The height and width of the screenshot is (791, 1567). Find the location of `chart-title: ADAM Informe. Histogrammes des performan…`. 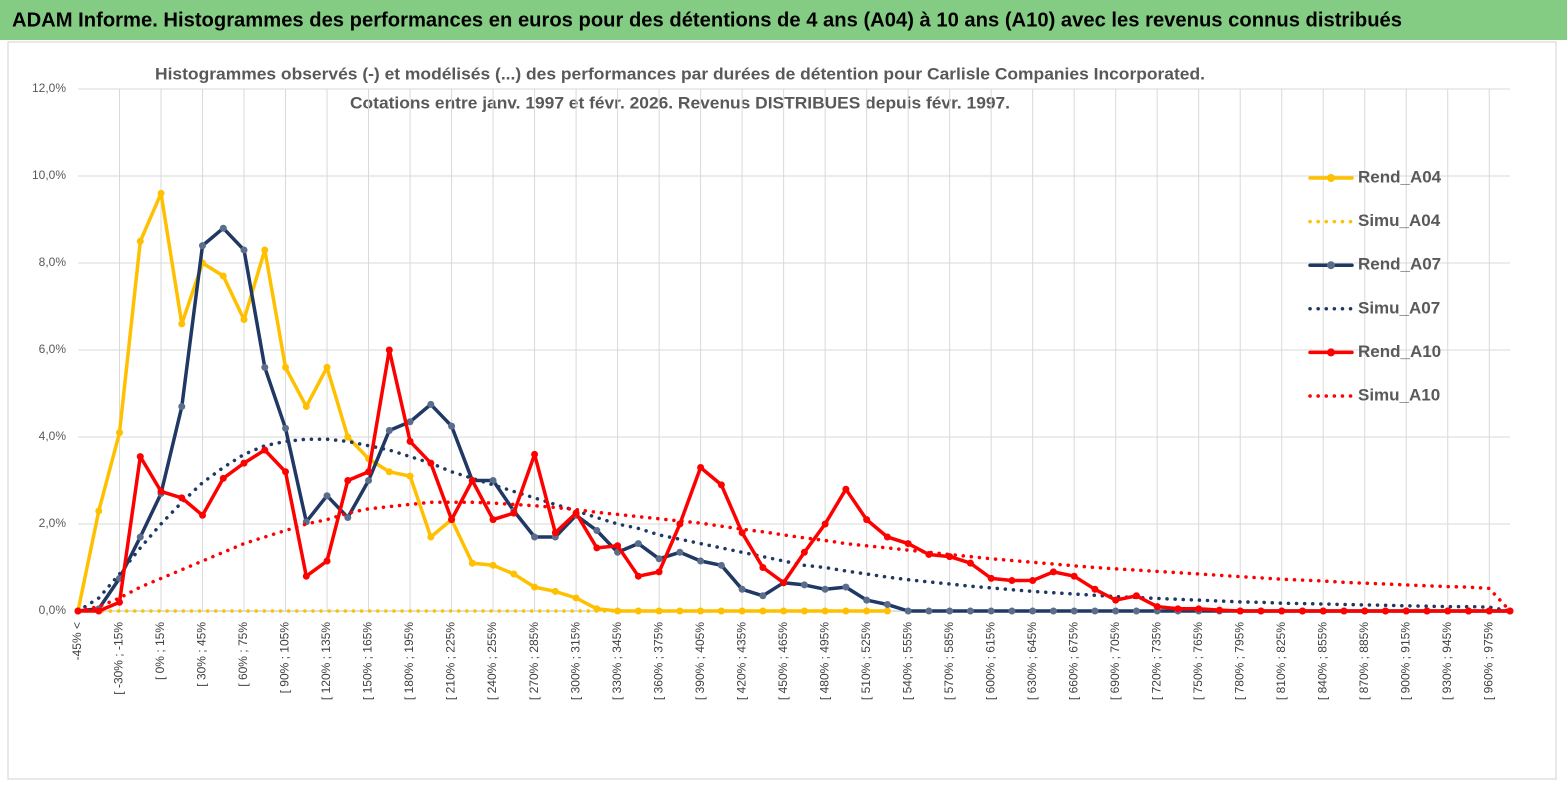

chart-title: ADAM Informe. Histogrammes des performan… is located at coordinates (707, 20).